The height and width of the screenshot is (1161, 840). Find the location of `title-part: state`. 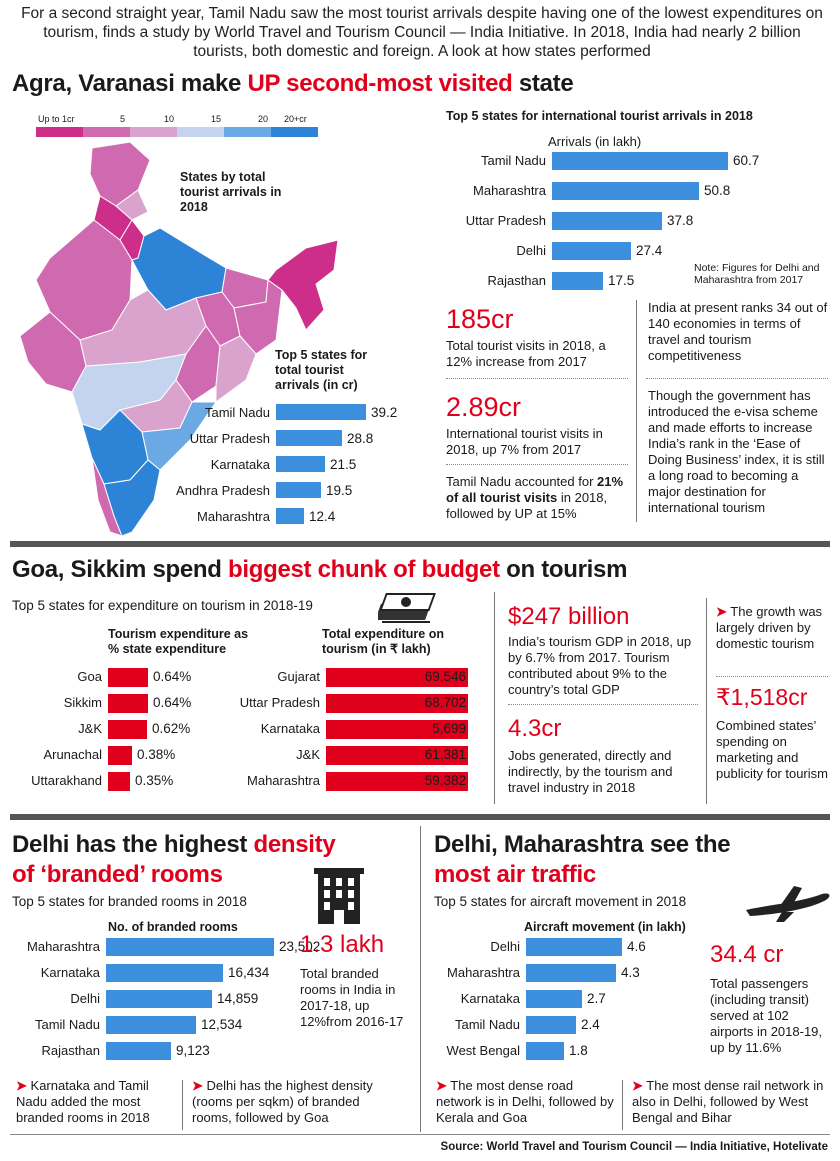

title-part: state is located at coordinates (543, 83).